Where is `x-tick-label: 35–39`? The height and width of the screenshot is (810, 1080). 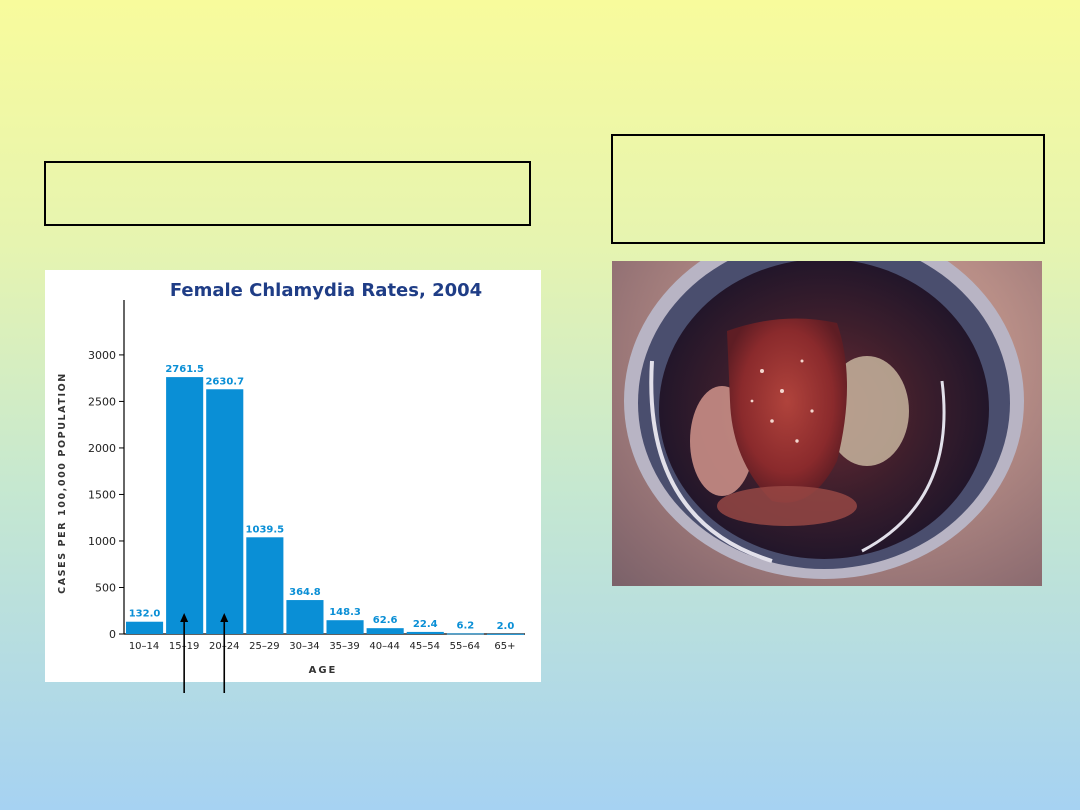 x-tick-label: 35–39 is located at coordinates (344, 646).